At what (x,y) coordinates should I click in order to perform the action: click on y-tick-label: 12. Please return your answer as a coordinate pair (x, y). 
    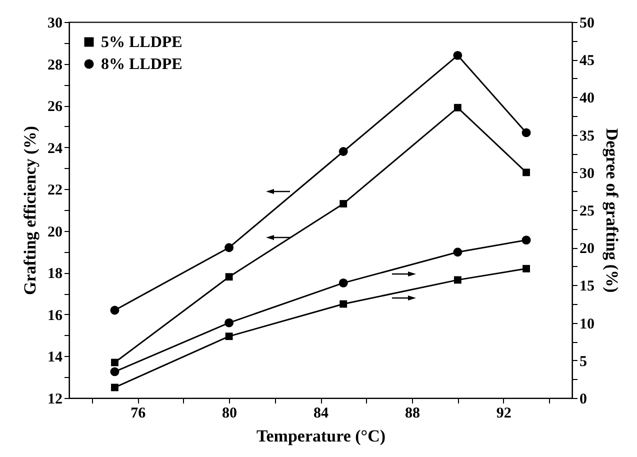
    Looking at the image, I should click on (55, 400).